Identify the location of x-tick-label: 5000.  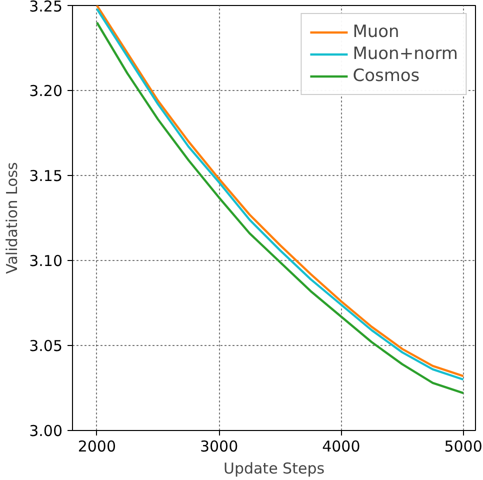
(463, 447).